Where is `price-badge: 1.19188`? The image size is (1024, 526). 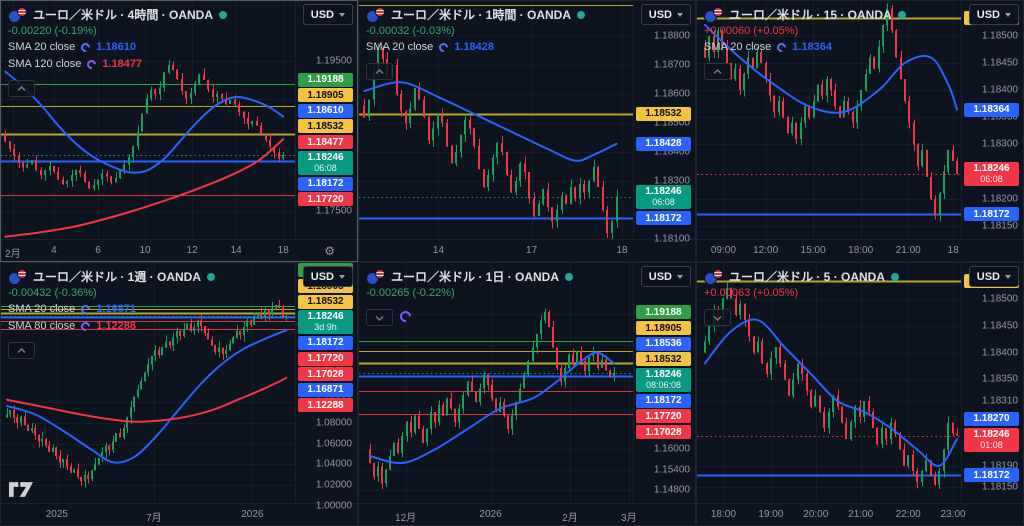 price-badge: 1.19188 is located at coordinates (663, 312).